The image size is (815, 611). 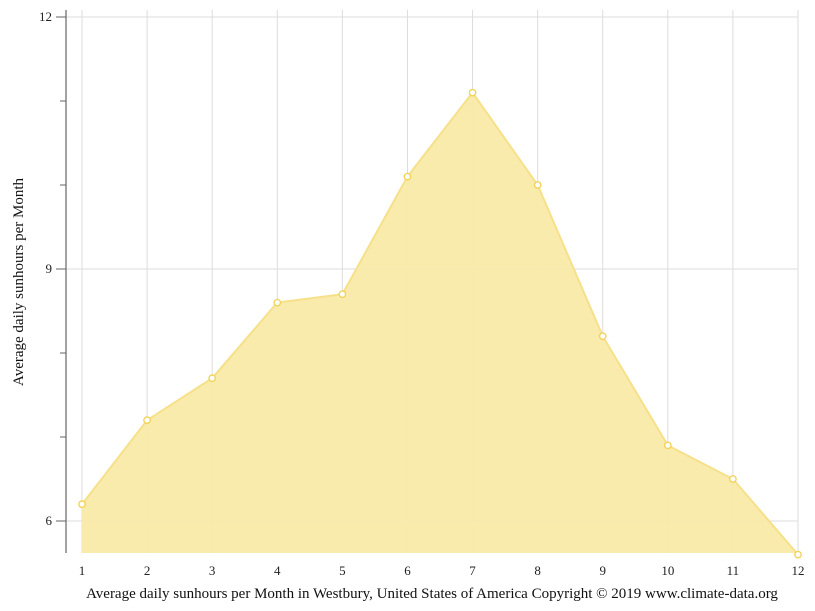 I want to click on y-tick-label: 9, so click(x=49, y=268).